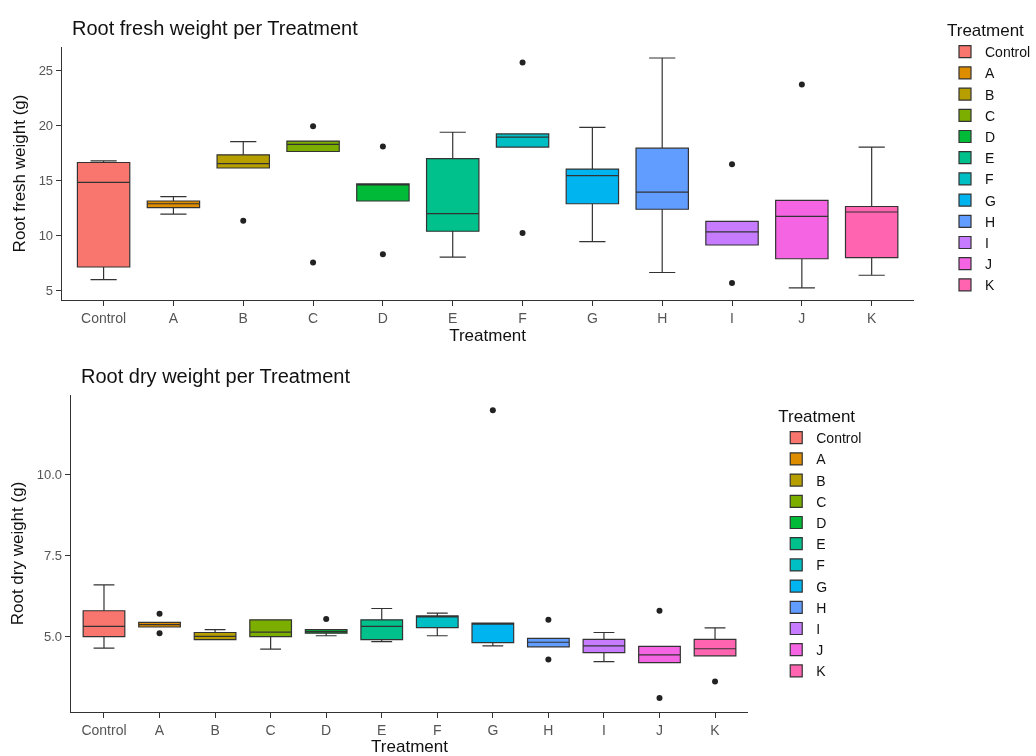 The image size is (1036, 756). What do you see at coordinates (46, 70) in the screenshot?
I see `y-tick-label: 25` at bounding box center [46, 70].